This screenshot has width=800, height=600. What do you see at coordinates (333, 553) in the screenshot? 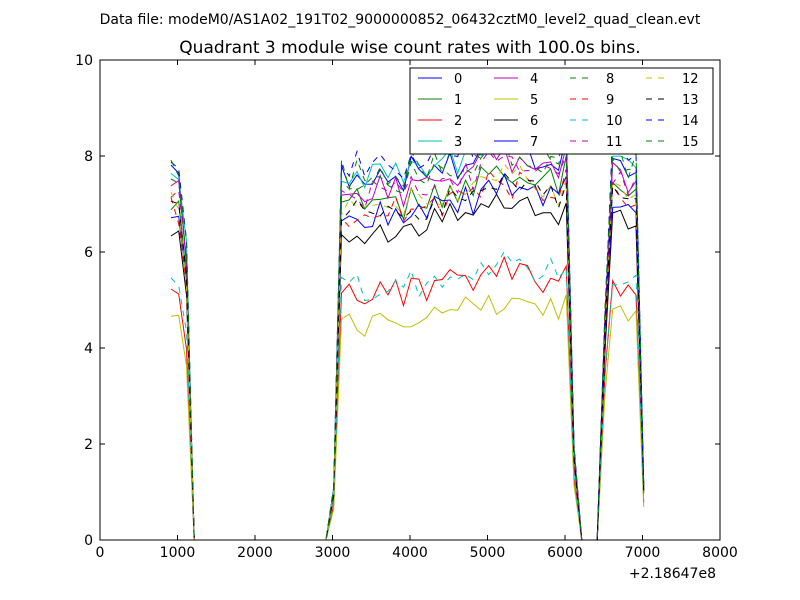
I see `x-tick-label: 3000` at bounding box center [333, 553].